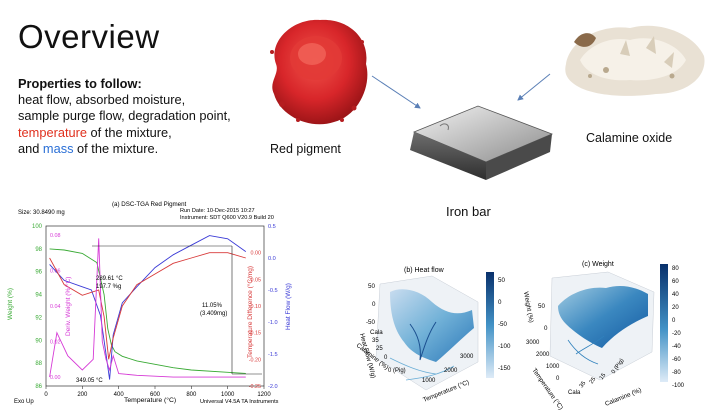  Describe the element at coordinates (239, 402) in the screenshot. I see `chart-a-footer: Universal V4.5A TA Instruments` at that location.